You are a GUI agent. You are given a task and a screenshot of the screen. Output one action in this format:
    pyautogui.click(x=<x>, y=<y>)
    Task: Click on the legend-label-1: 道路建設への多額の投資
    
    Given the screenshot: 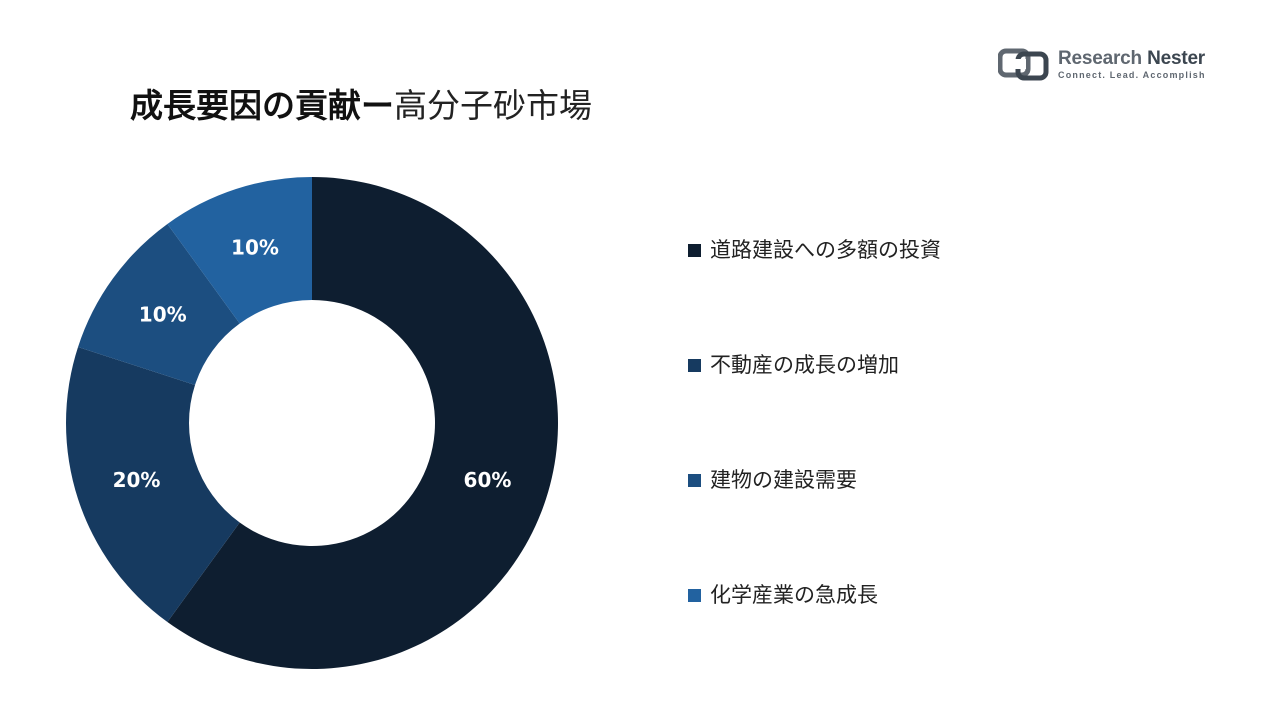 What is the action you would take?
    pyautogui.click(x=825, y=250)
    